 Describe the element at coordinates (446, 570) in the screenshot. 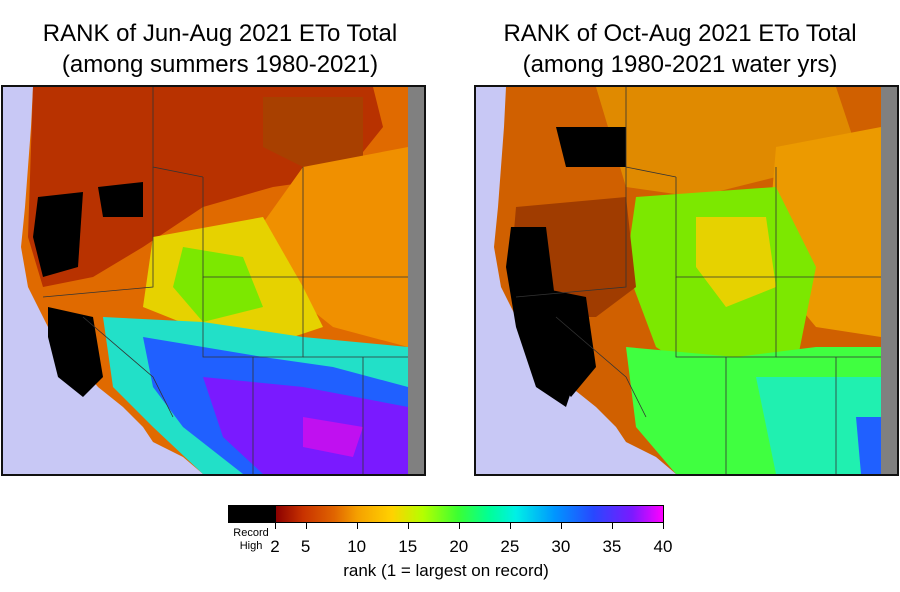

I see `colorbar-axis-label: rank (1 = largest on record)` at that location.